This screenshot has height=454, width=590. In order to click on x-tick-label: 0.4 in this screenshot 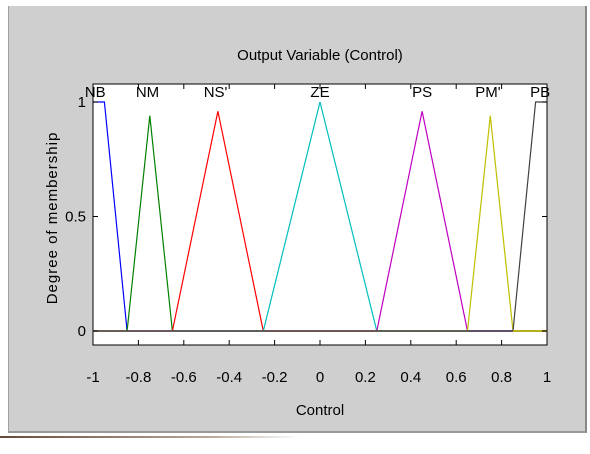, I will do `click(410, 377)`.